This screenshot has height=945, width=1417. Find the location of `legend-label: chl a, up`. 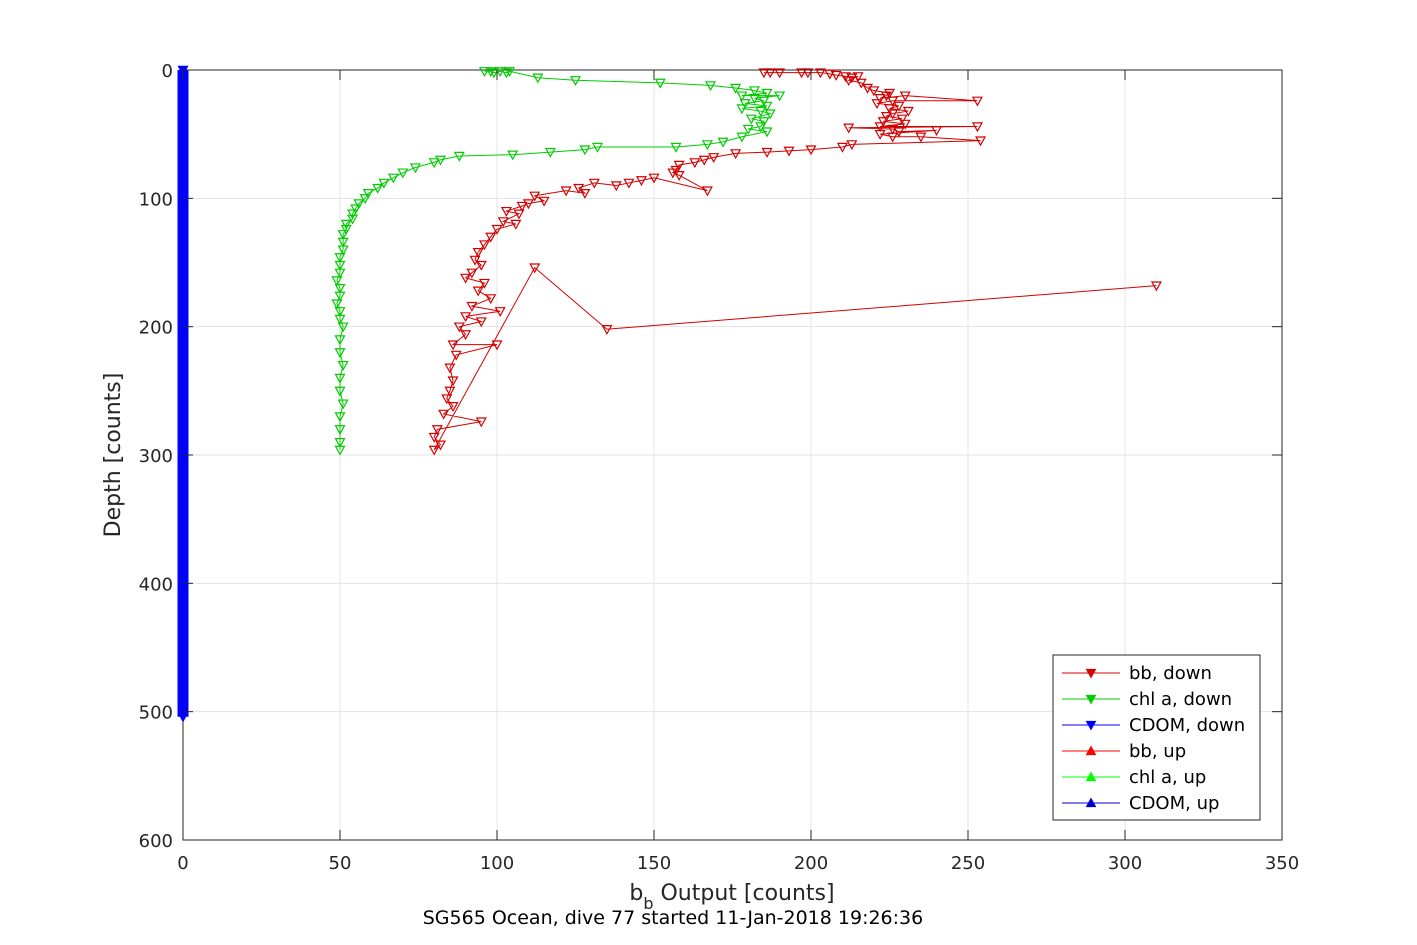

legend-label: chl a, up is located at coordinates (1167, 777).